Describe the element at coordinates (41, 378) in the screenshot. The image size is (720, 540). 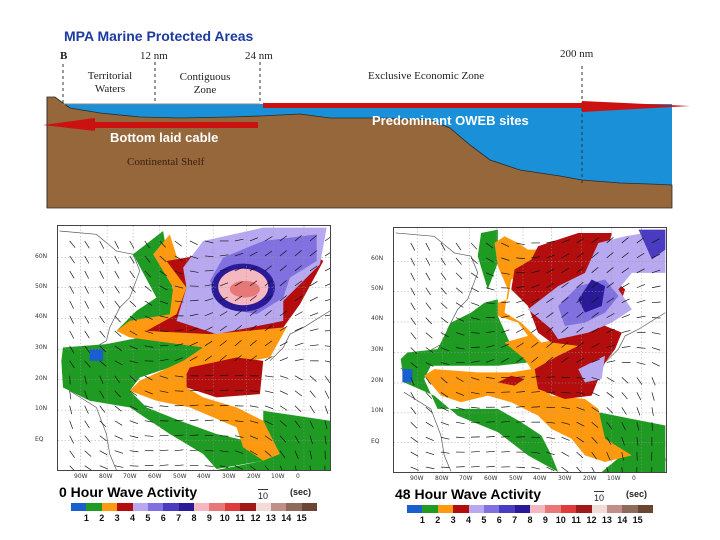
I see `lat-label: 20N` at that location.